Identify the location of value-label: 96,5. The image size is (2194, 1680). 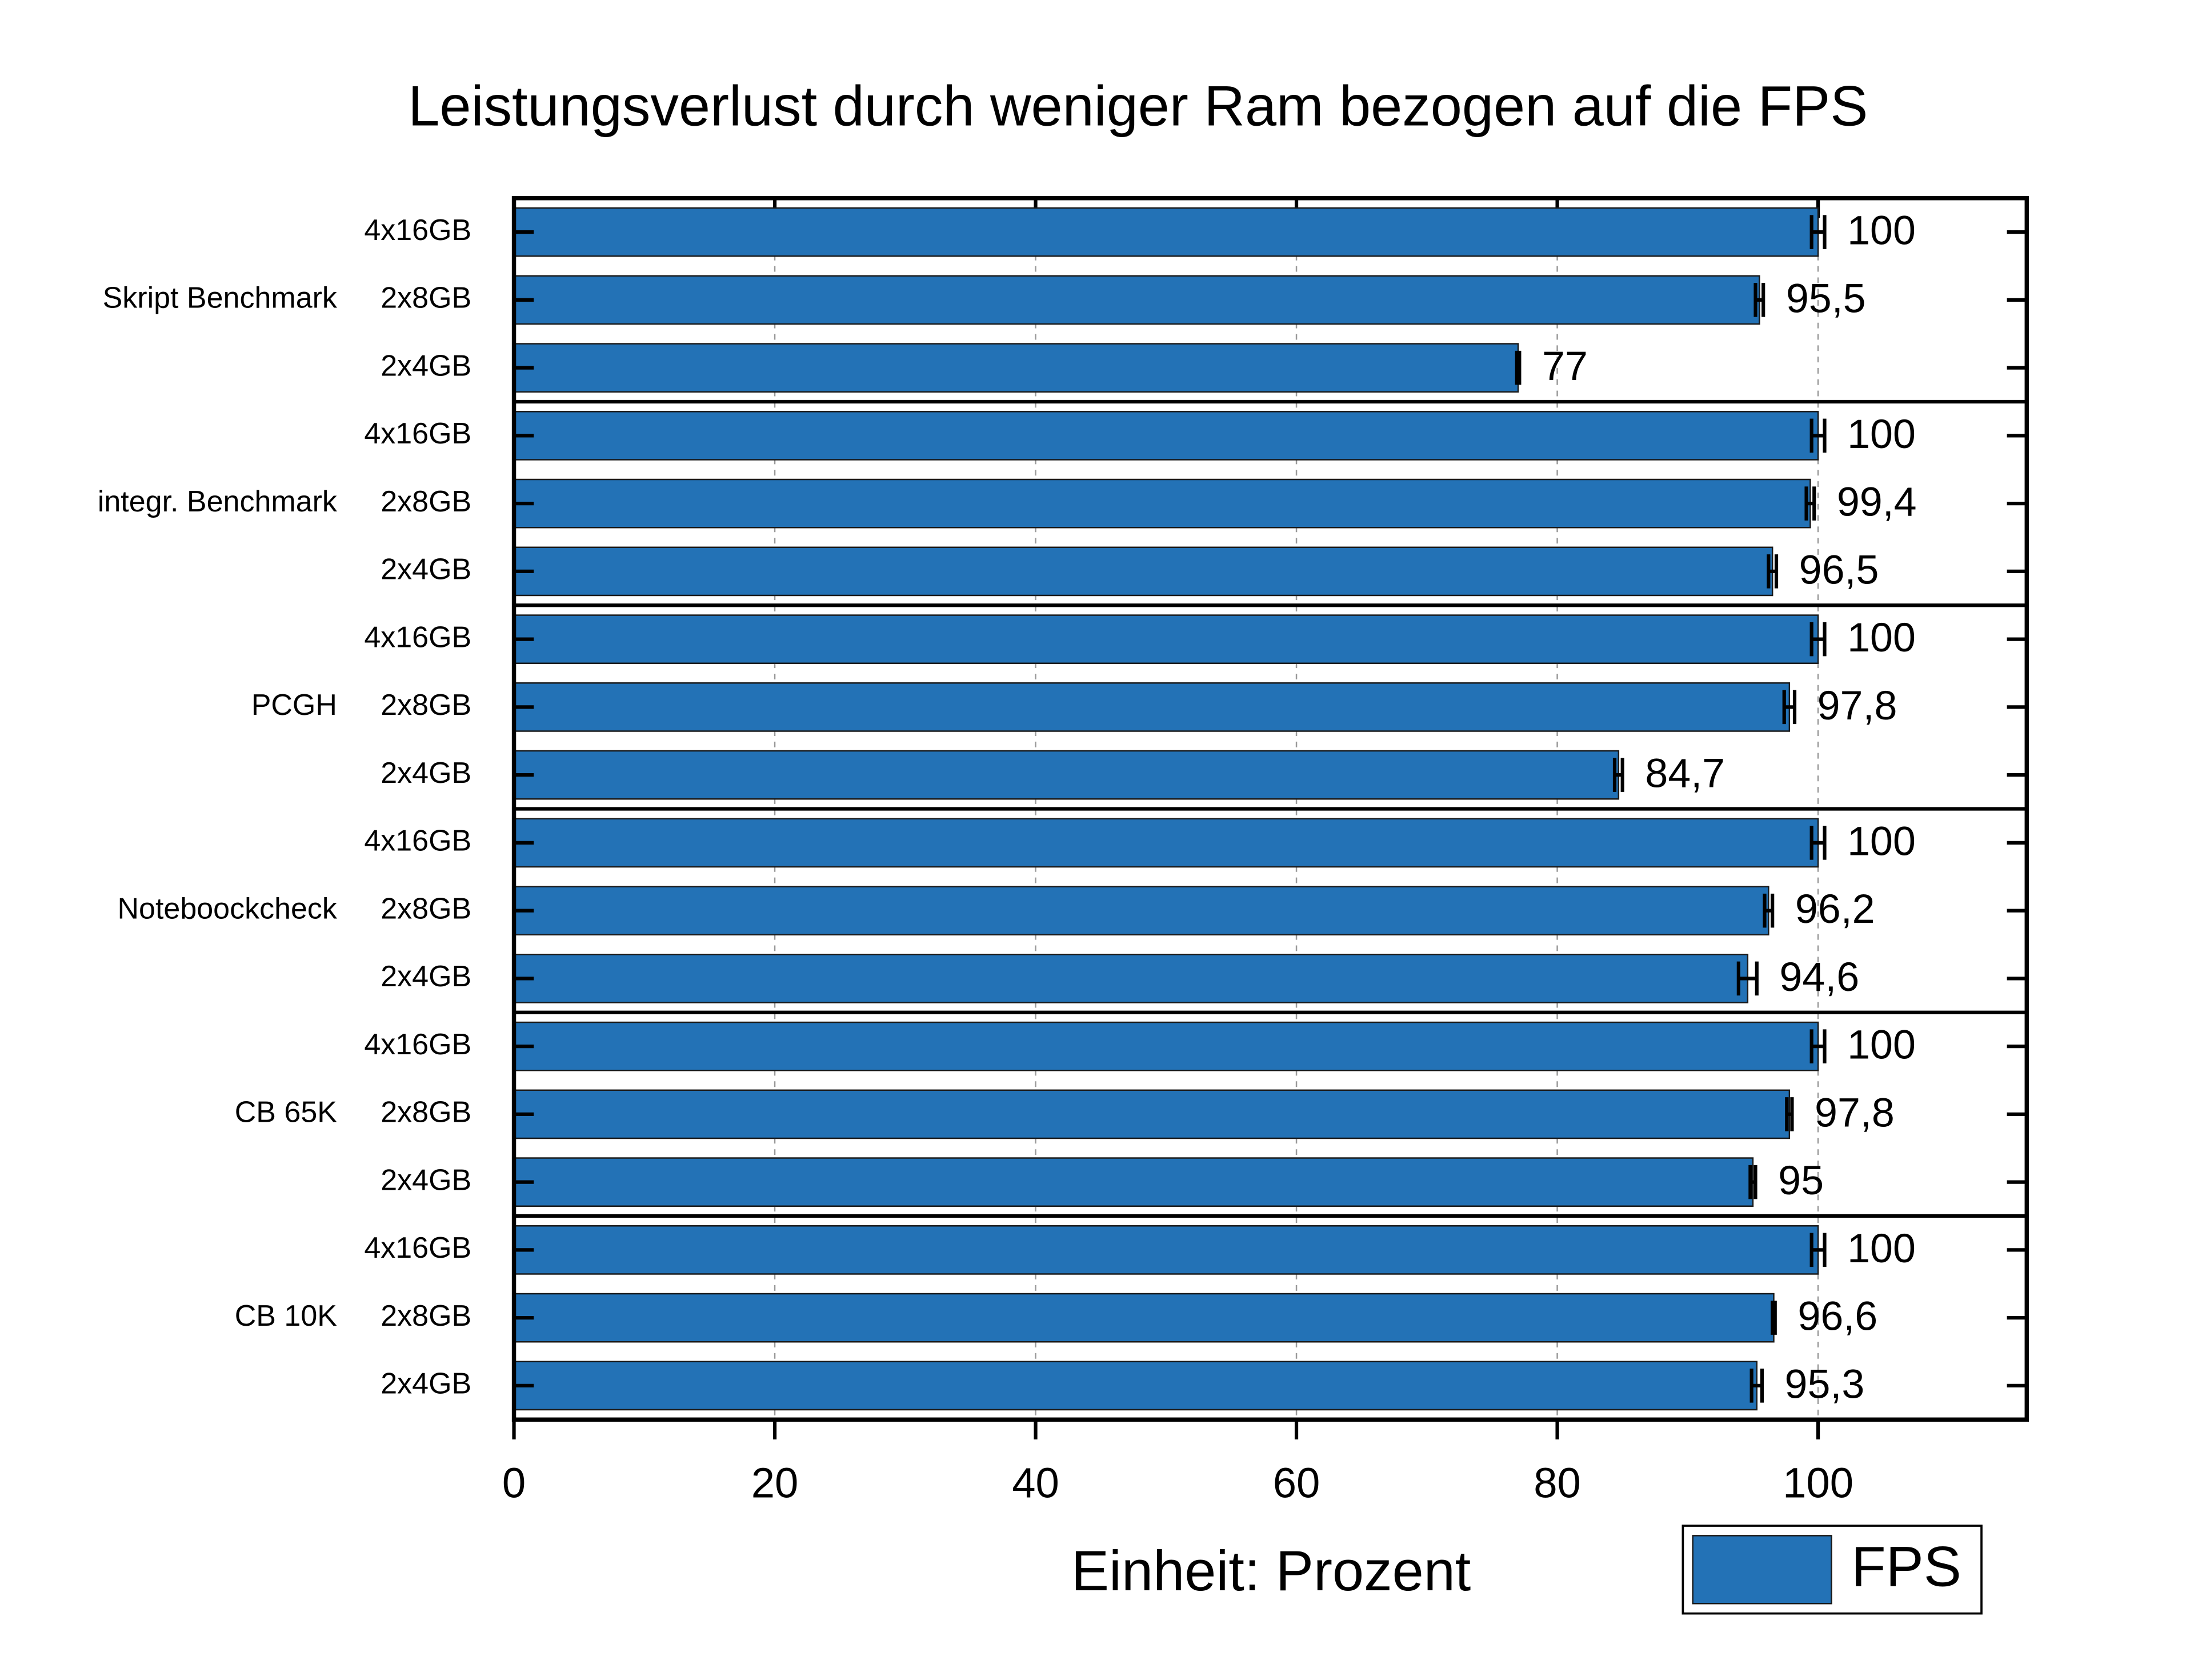
(1839, 570).